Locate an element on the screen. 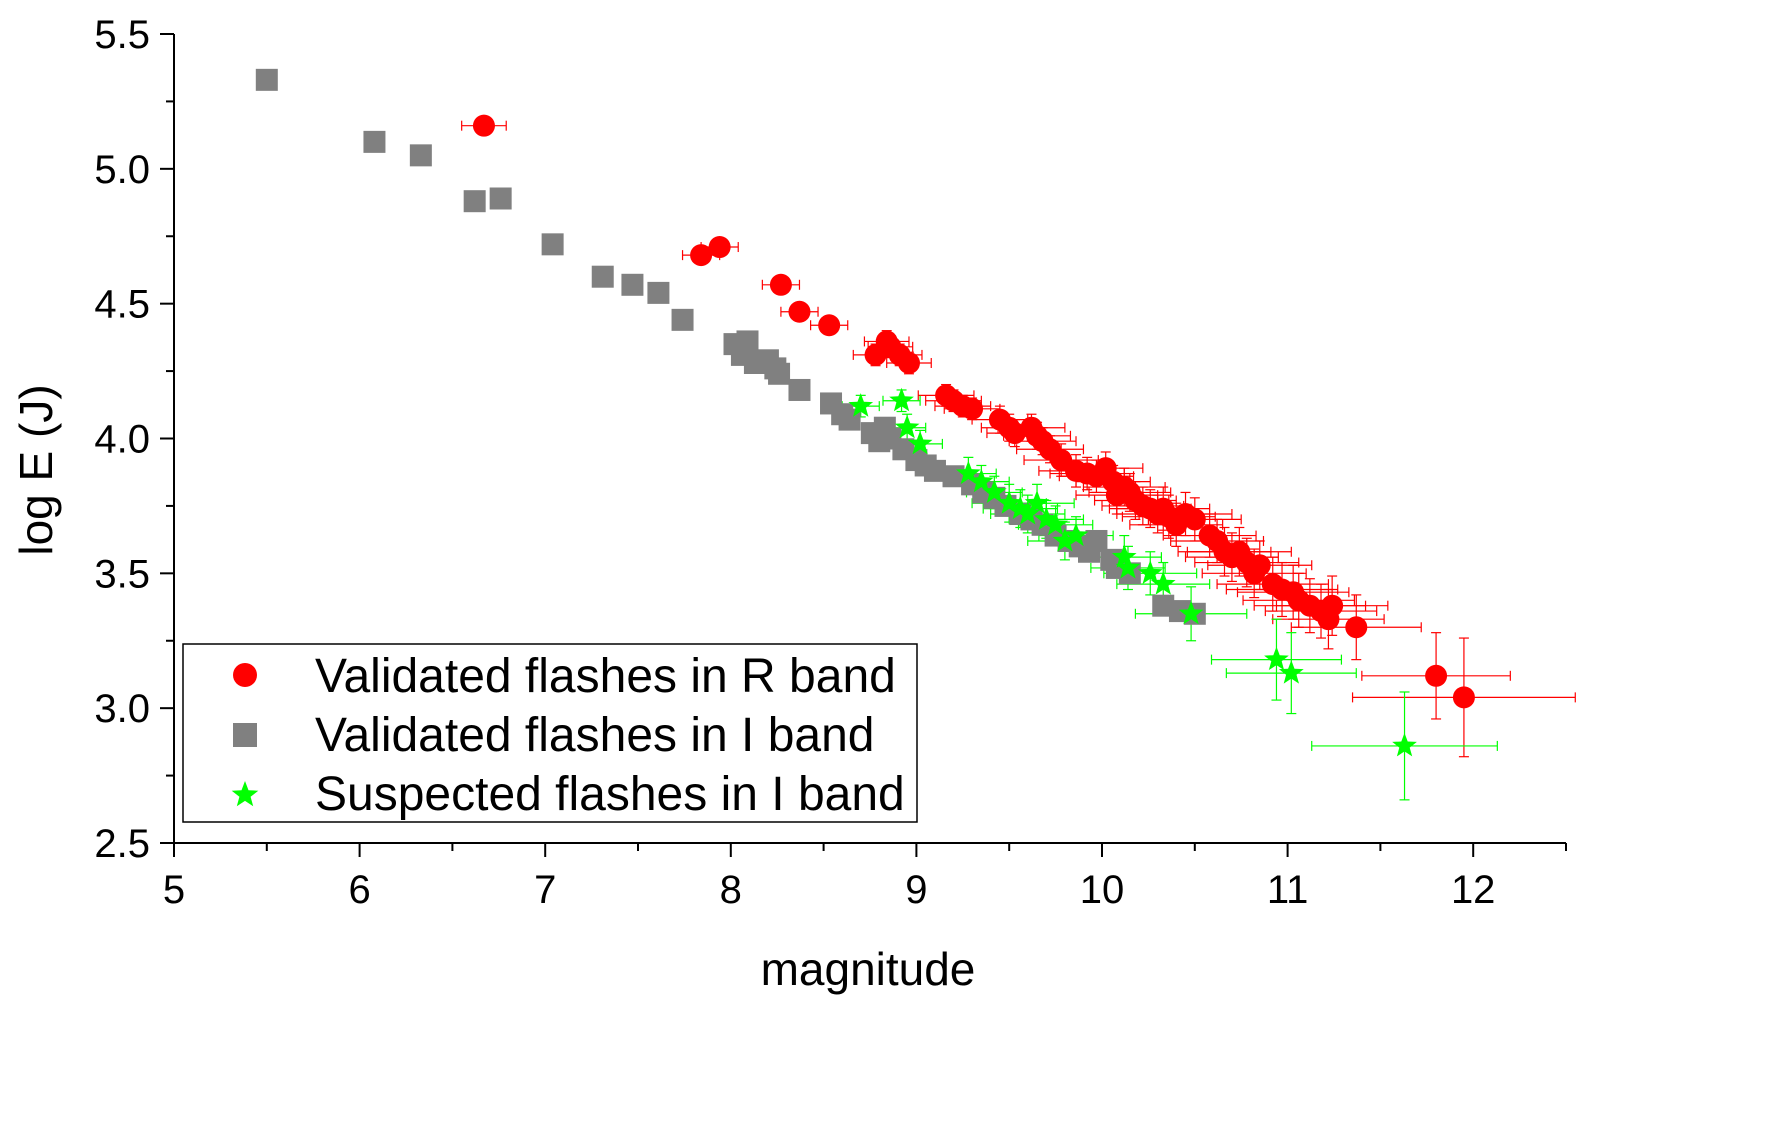 Image resolution: width=1771 pixels, height=1129 pixels. x-tick-label: 11 is located at coordinates (1288, 890).